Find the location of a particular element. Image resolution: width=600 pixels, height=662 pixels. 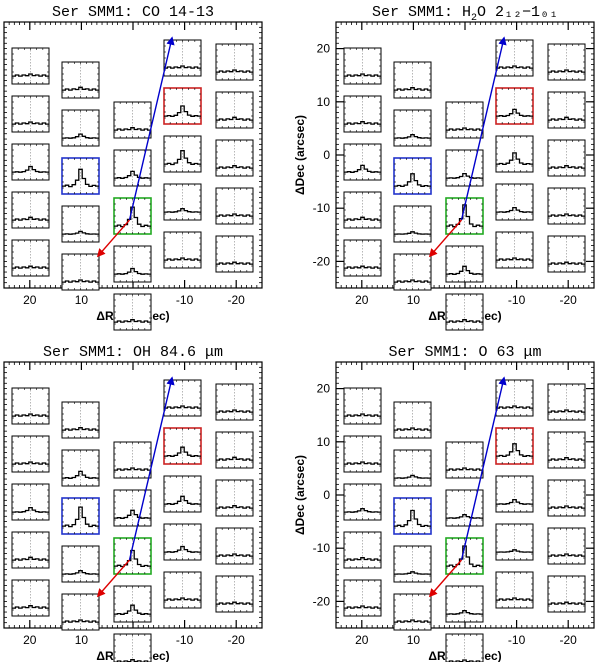

x-tick-label: -10 is located at coordinates (185, 300).